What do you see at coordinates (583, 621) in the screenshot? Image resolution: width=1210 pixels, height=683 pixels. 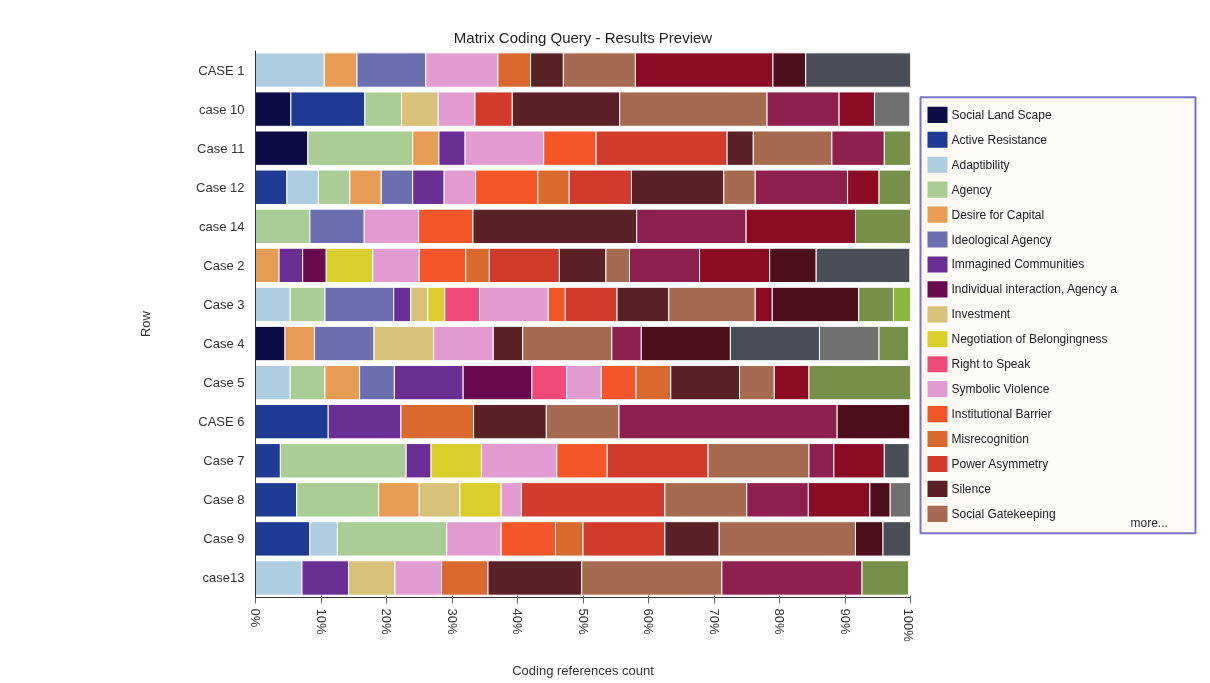 I see `x-tick-label: 50%` at bounding box center [583, 621].